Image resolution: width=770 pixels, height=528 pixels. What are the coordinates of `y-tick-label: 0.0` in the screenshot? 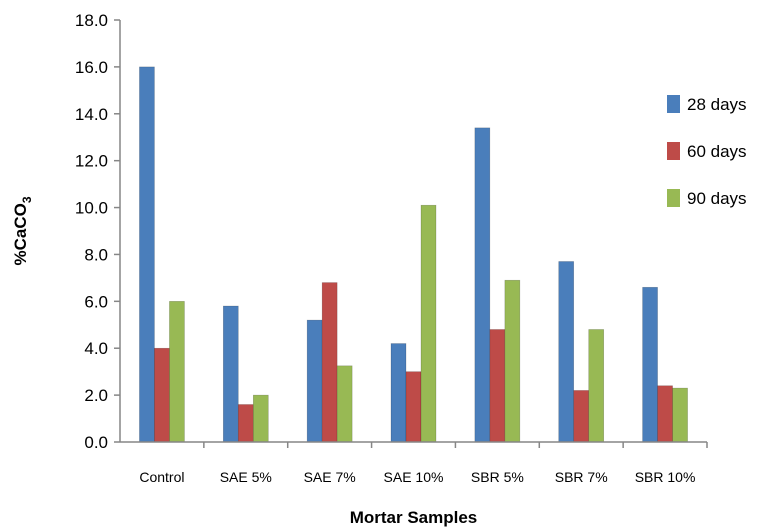 It's located at (96, 442).